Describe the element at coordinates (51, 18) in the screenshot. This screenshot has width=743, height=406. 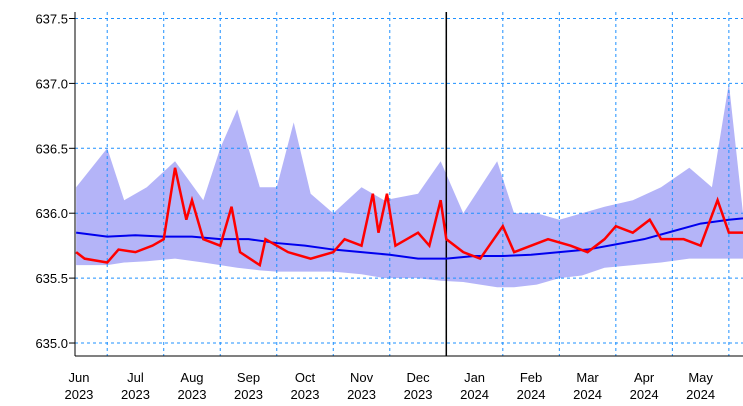
I see `y-tick-label: 637.5` at that location.